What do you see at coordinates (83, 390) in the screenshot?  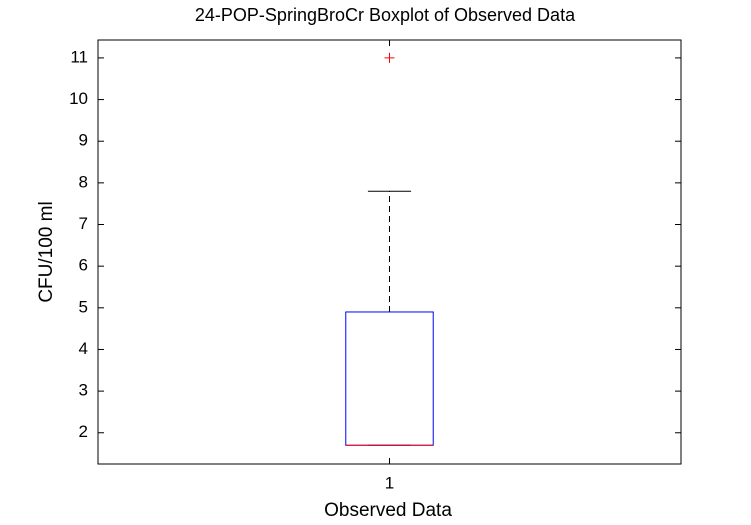 I see `y-tick-label: 3` at bounding box center [83, 390].